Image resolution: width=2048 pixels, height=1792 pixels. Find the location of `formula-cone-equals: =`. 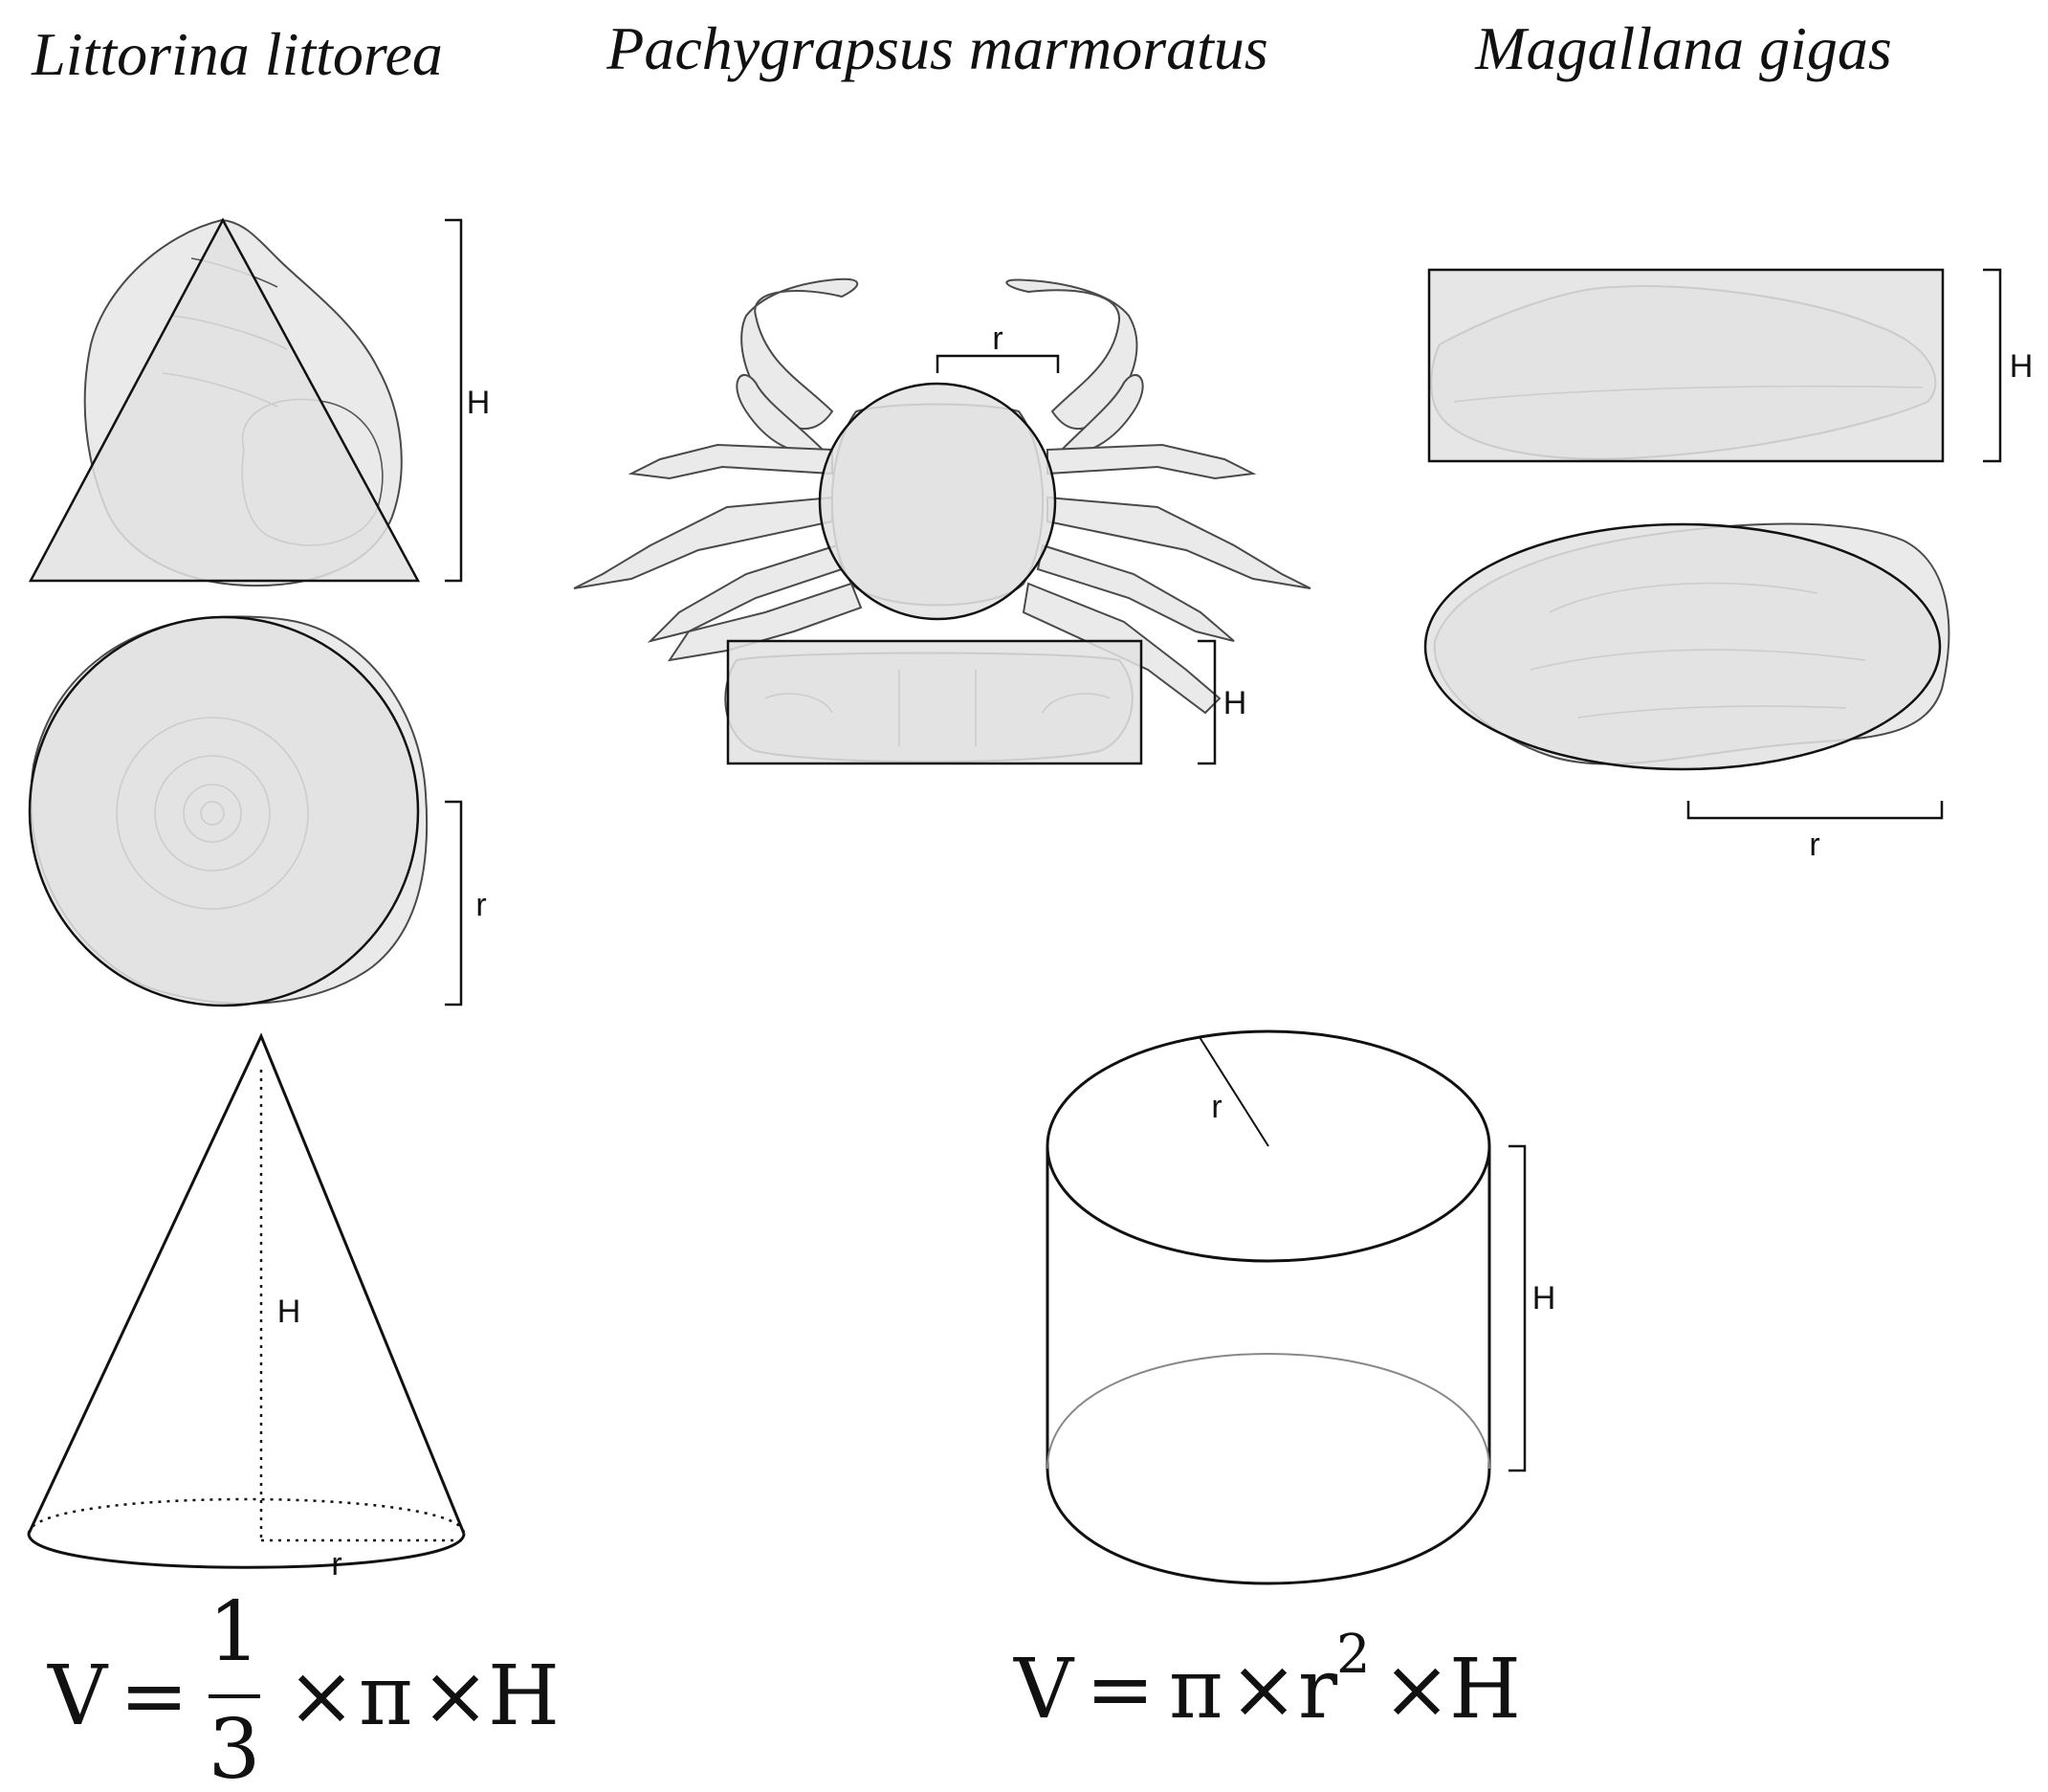

formula-cone-equals: = is located at coordinates (154, 1696).